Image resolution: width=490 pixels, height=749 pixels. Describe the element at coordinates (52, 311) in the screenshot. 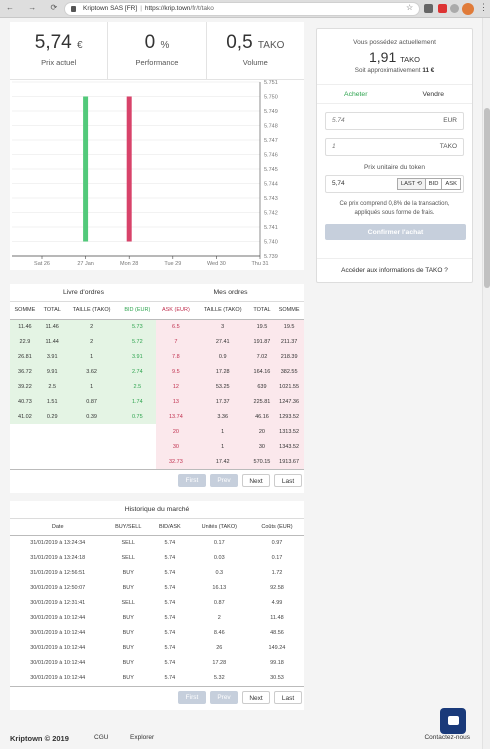

I see `bid-column-header: TOTAL` at that location.